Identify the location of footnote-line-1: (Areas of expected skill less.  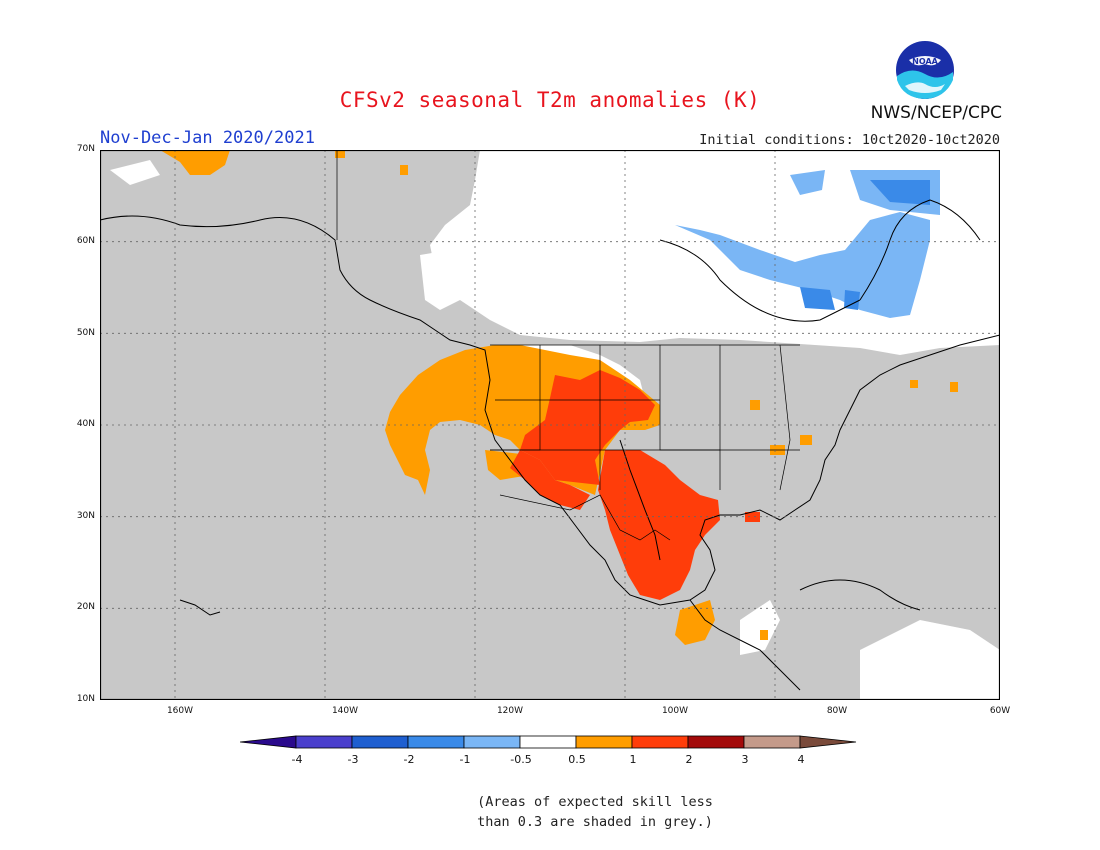
(595, 802).